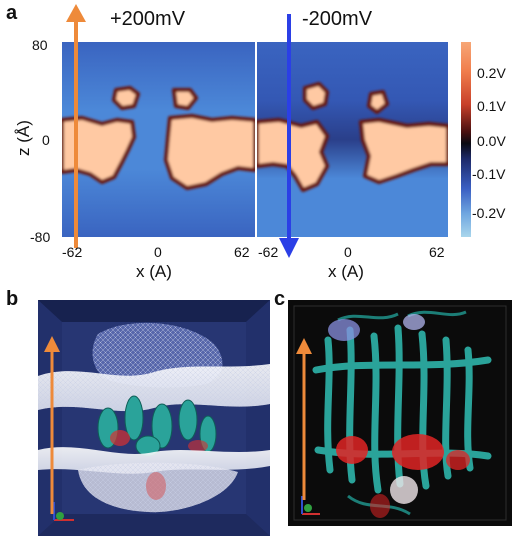 The height and width of the screenshot is (537, 514). What do you see at coordinates (268, 252) in the screenshot?
I see `x-tick-right-min: -62` at bounding box center [268, 252].